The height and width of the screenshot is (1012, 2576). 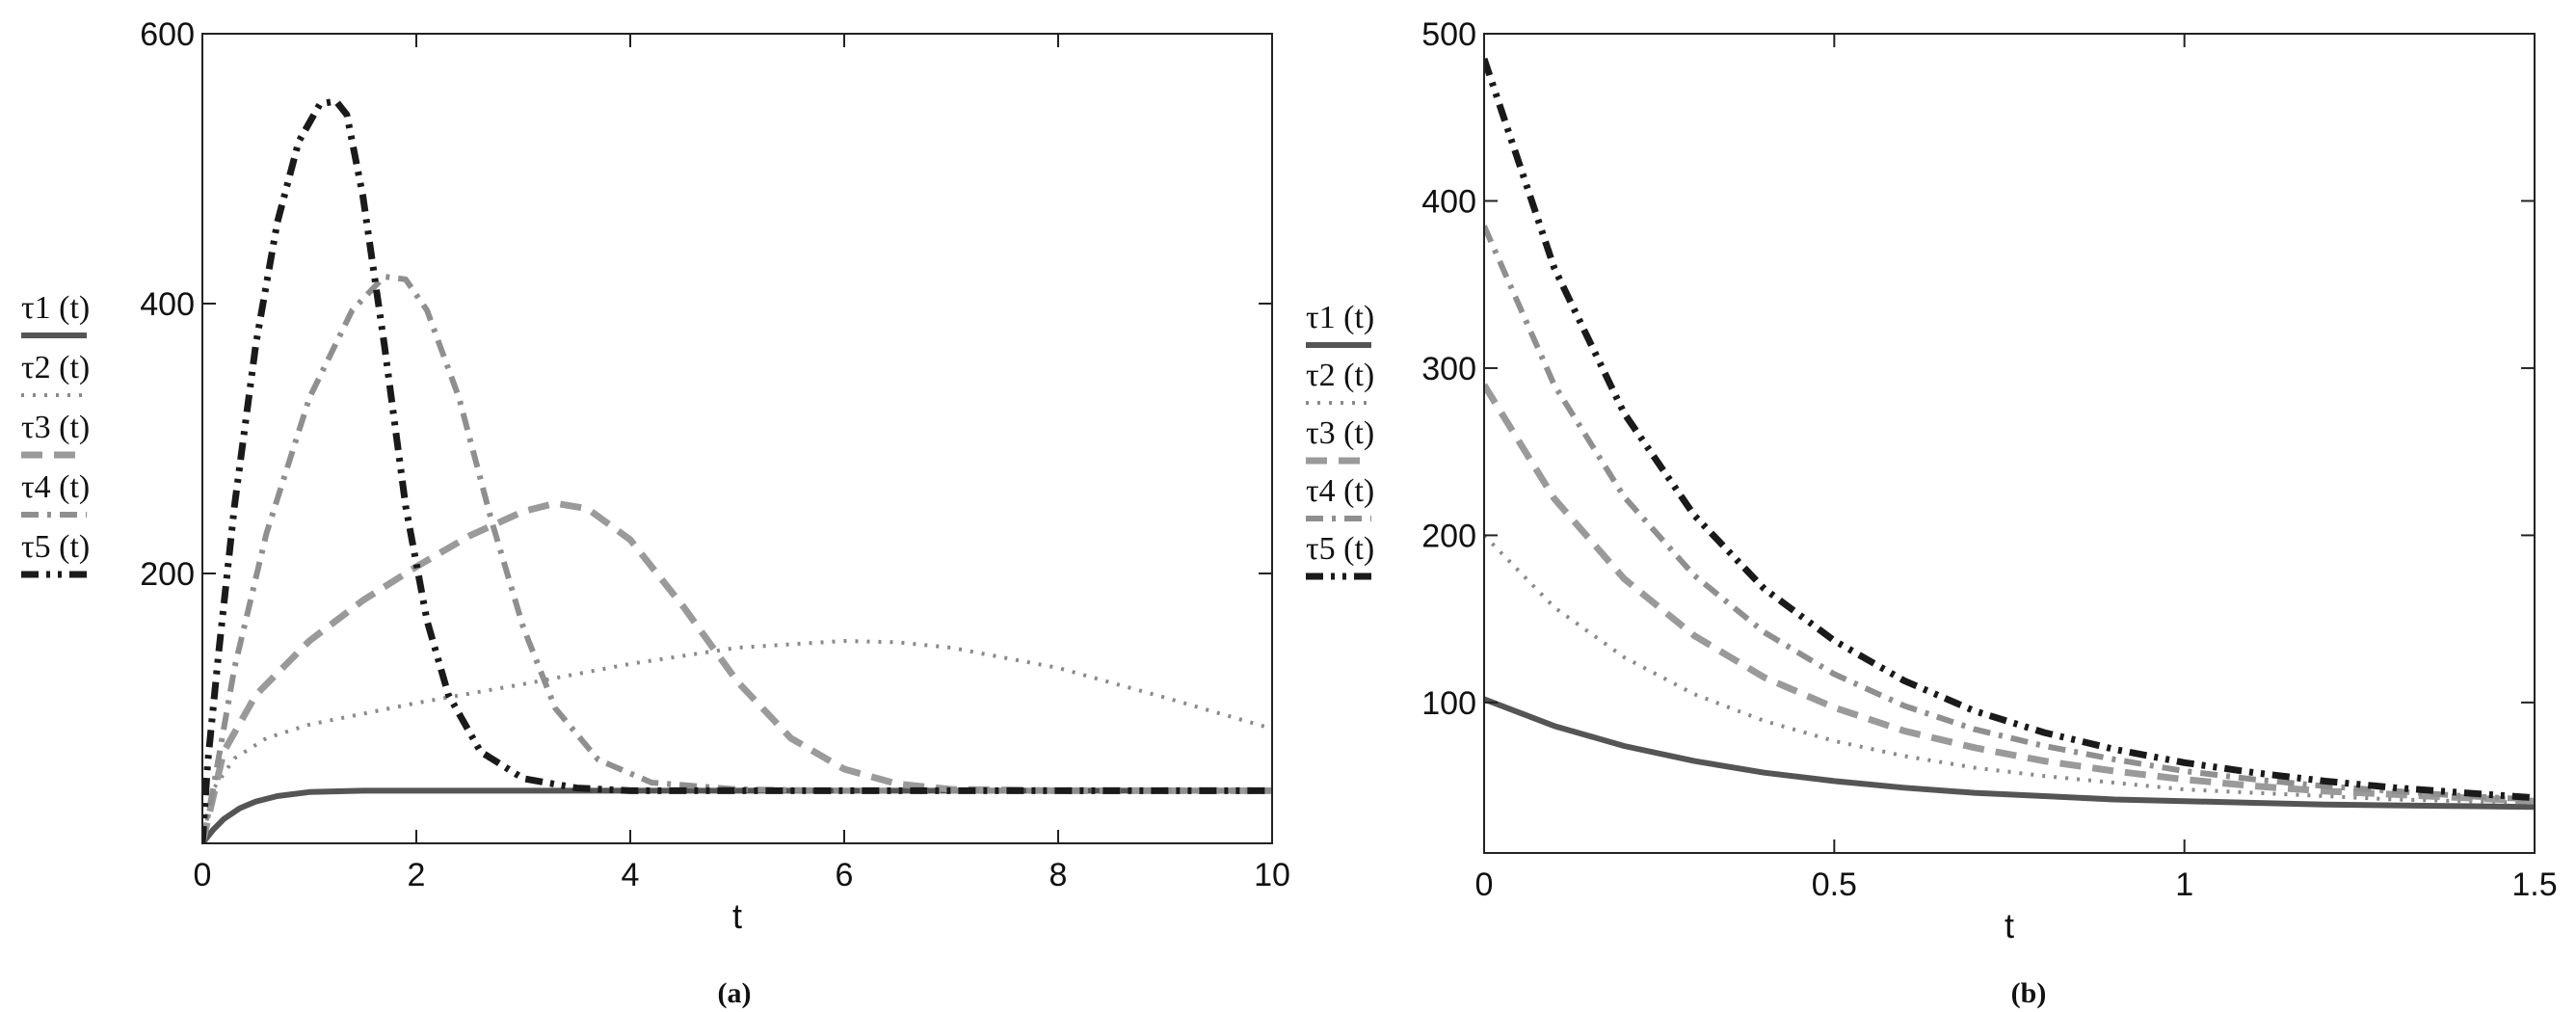 What do you see at coordinates (2029, 993) in the screenshot?
I see `panel-caption: (b)` at bounding box center [2029, 993].